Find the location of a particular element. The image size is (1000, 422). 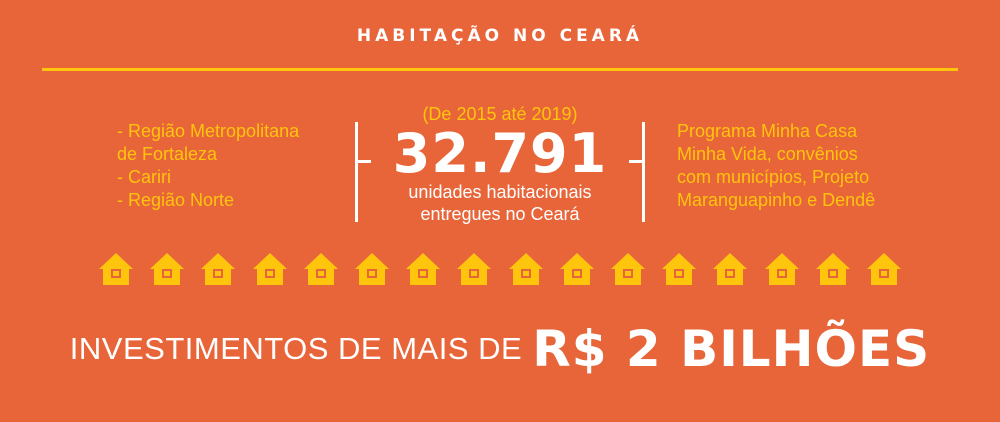

houses-row is located at coordinates (500, 271).